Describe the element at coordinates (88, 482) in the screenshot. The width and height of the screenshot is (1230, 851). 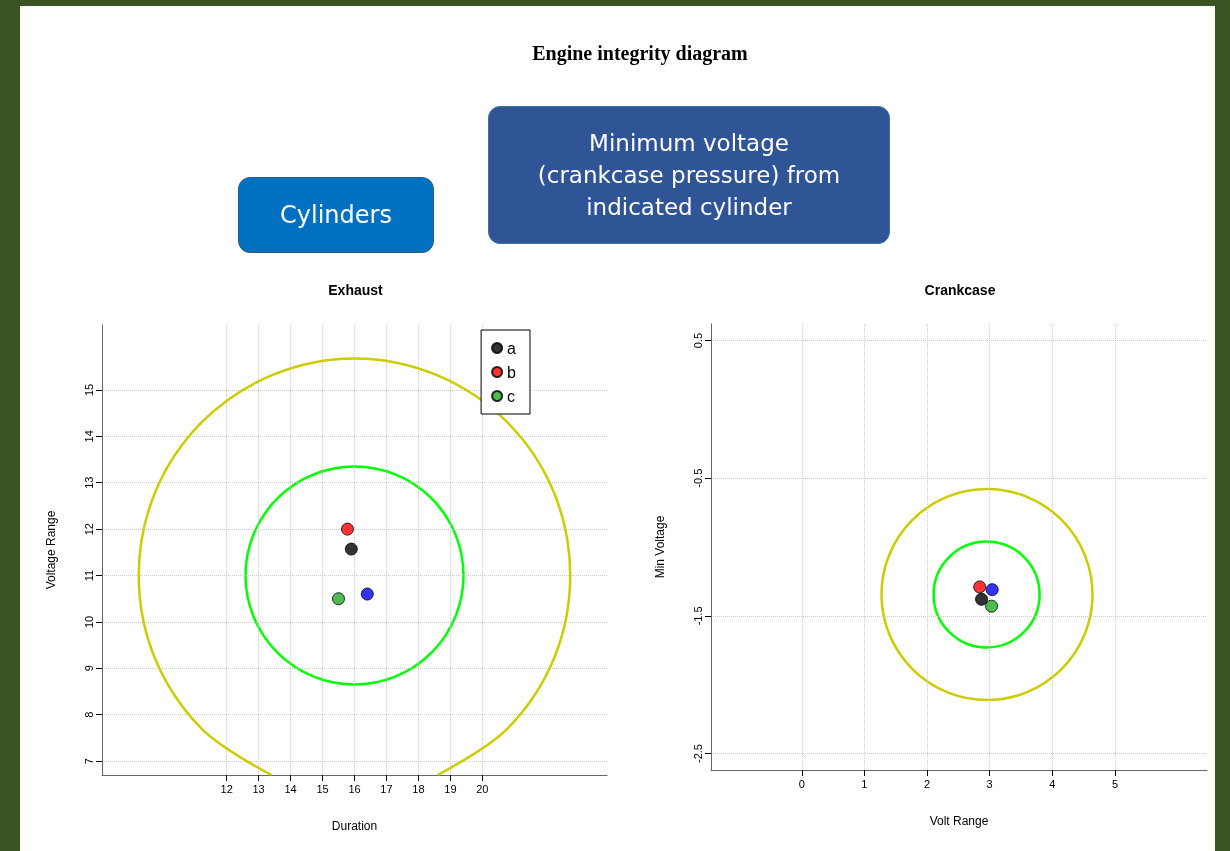
I see `y-tick-label: 13` at that location.